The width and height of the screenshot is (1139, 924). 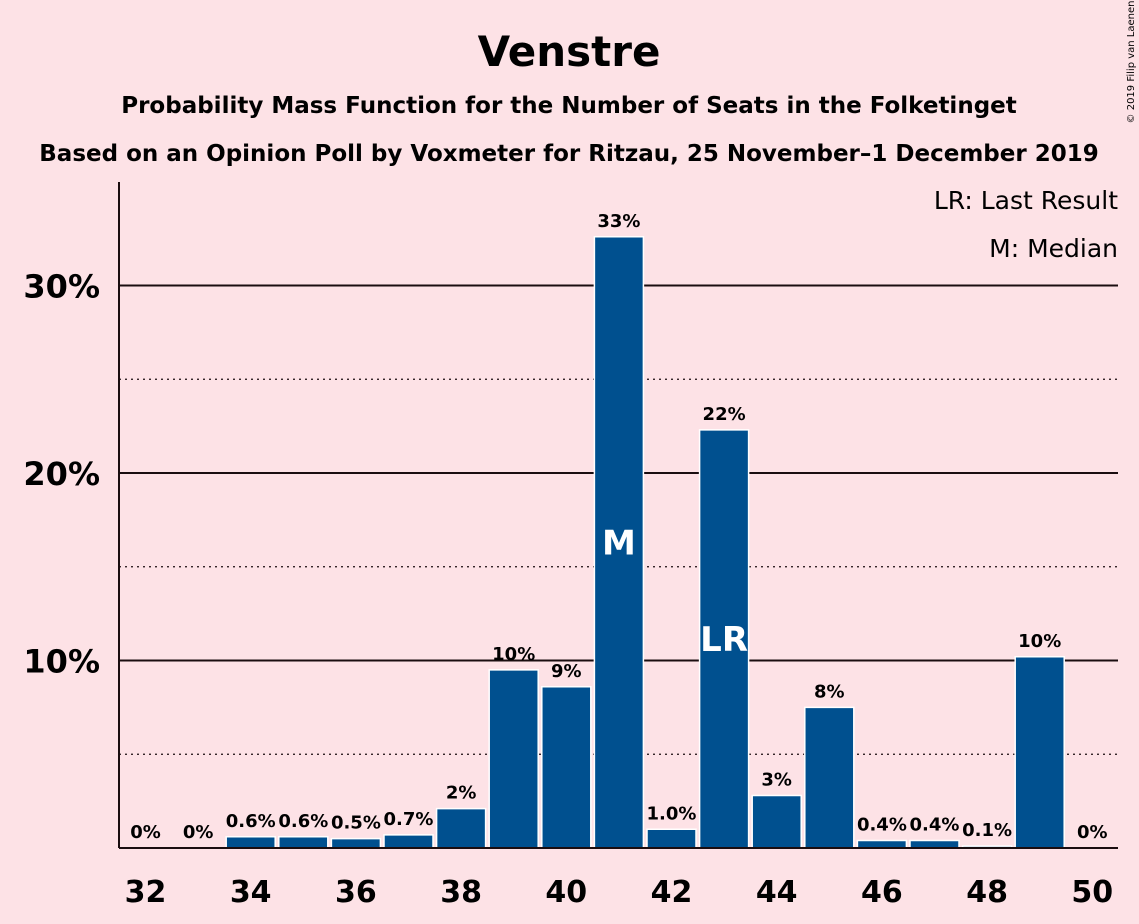 What do you see at coordinates (829, 691) in the screenshot?
I see `data-label-45: 8%` at bounding box center [829, 691].